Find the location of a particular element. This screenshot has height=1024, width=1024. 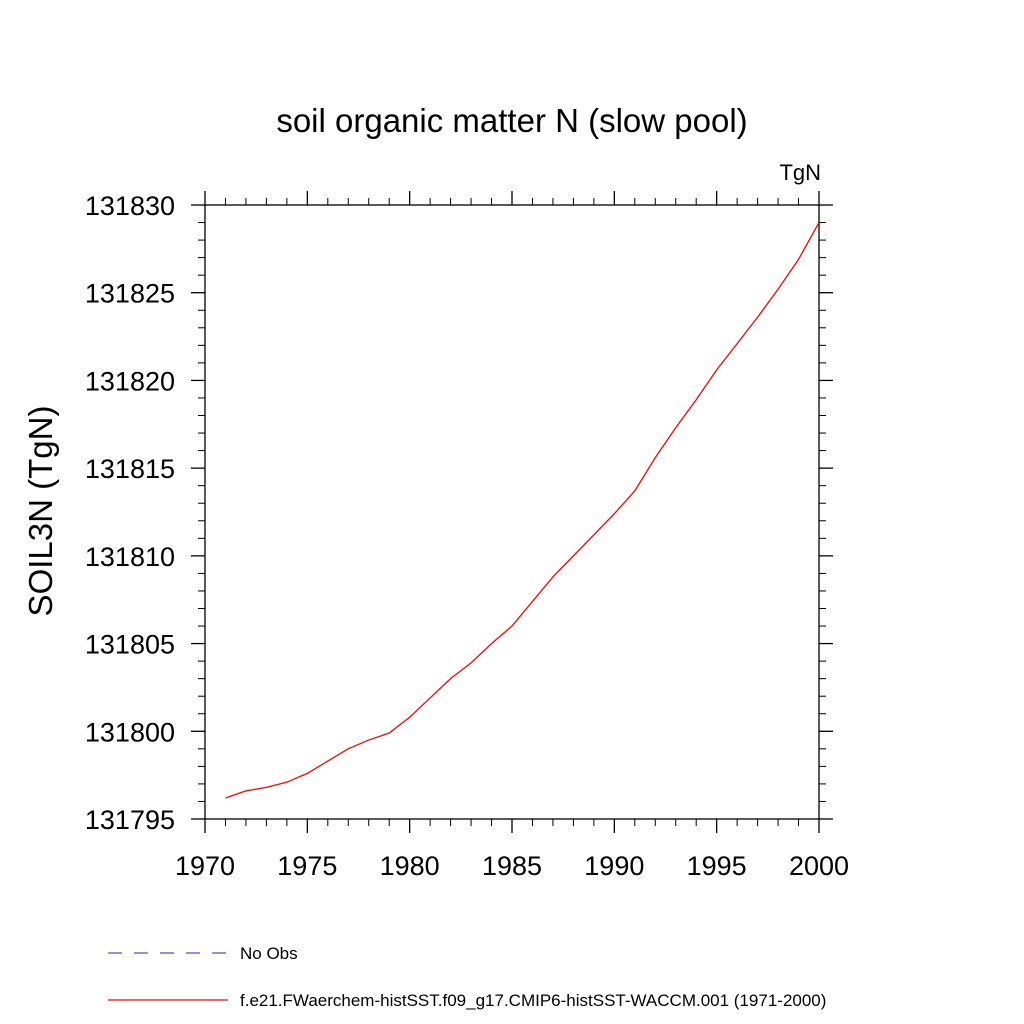

x-tick-label: 2000 is located at coordinates (819, 866).